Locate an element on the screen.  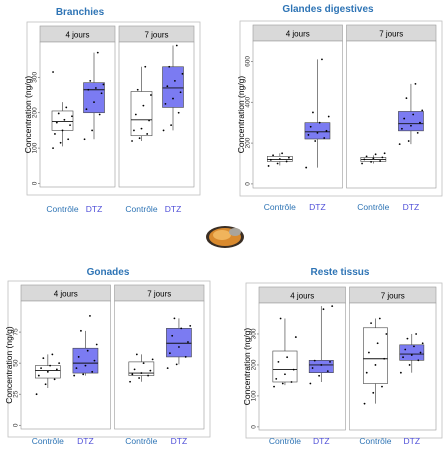
y-tick-label: 0 is located at coordinates (35, 183).